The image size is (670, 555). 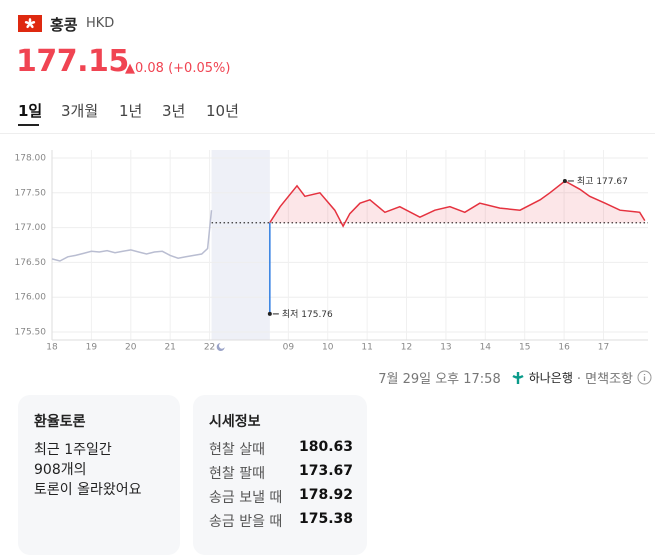 What do you see at coordinates (524, 348) in the screenshot?
I see `x-tick-label: 15` at bounding box center [524, 348].